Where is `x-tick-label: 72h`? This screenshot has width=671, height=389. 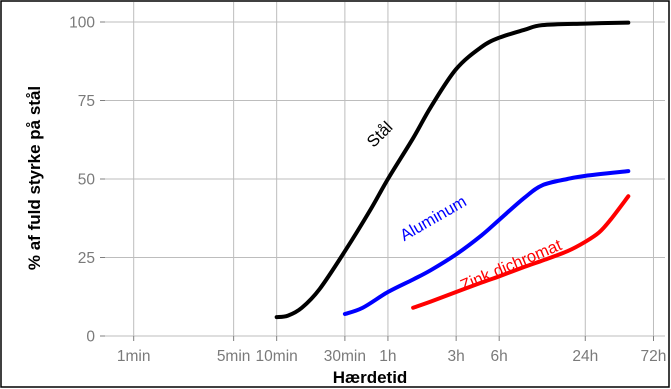 x-tick-label: 72h is located at coordinates (654, 356).